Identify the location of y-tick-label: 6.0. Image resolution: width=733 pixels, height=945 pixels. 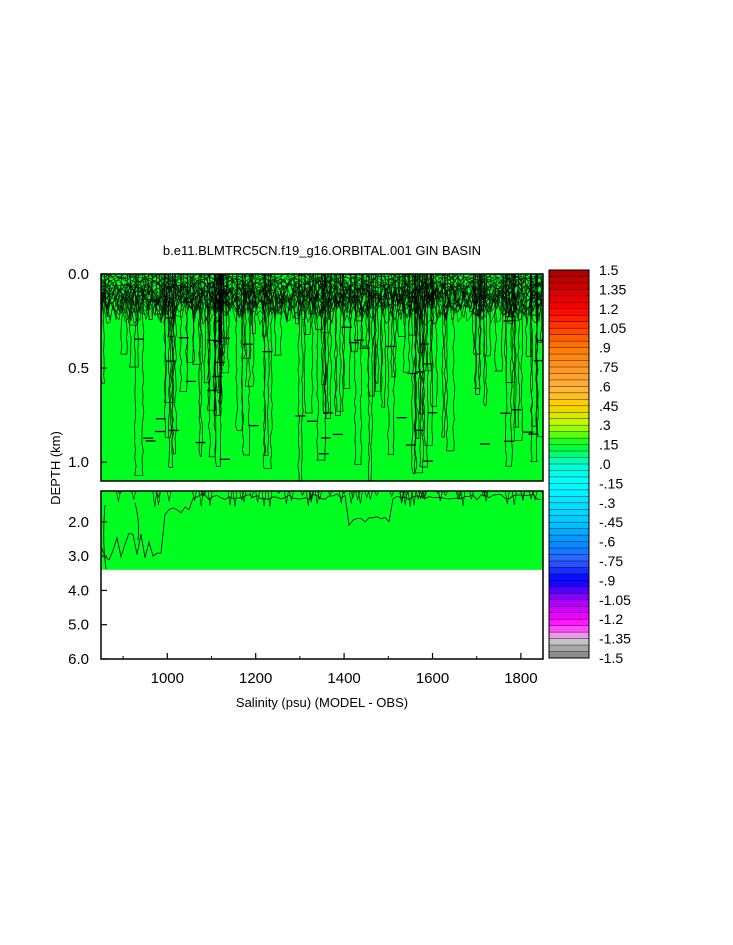
(78, 659).